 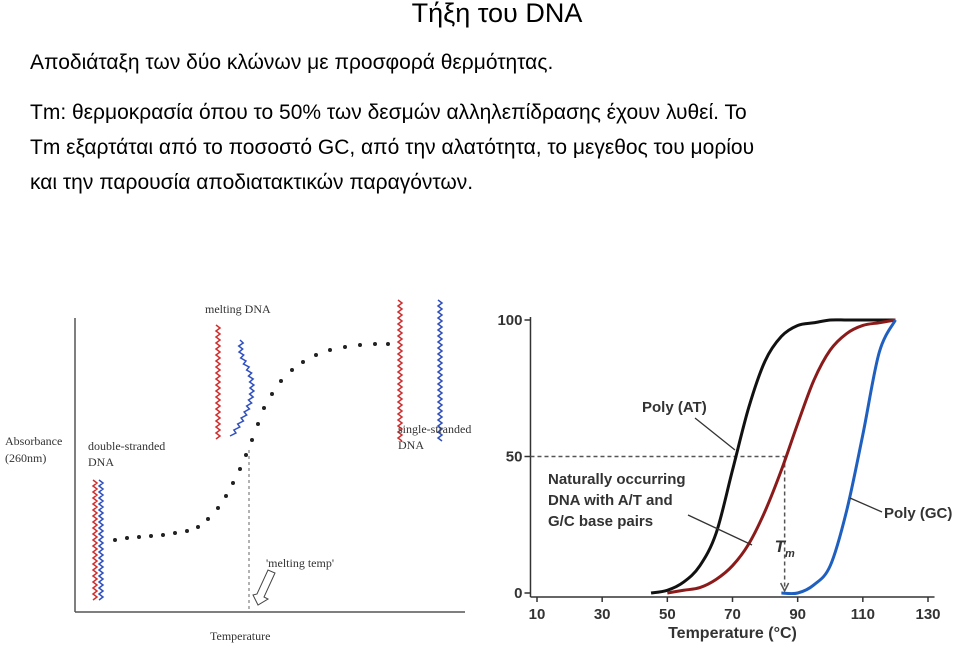 What do you see at coordinates (797, 614) in the screenshot?
I see `x-tick-label: 90` at bounding box center [797, 614].